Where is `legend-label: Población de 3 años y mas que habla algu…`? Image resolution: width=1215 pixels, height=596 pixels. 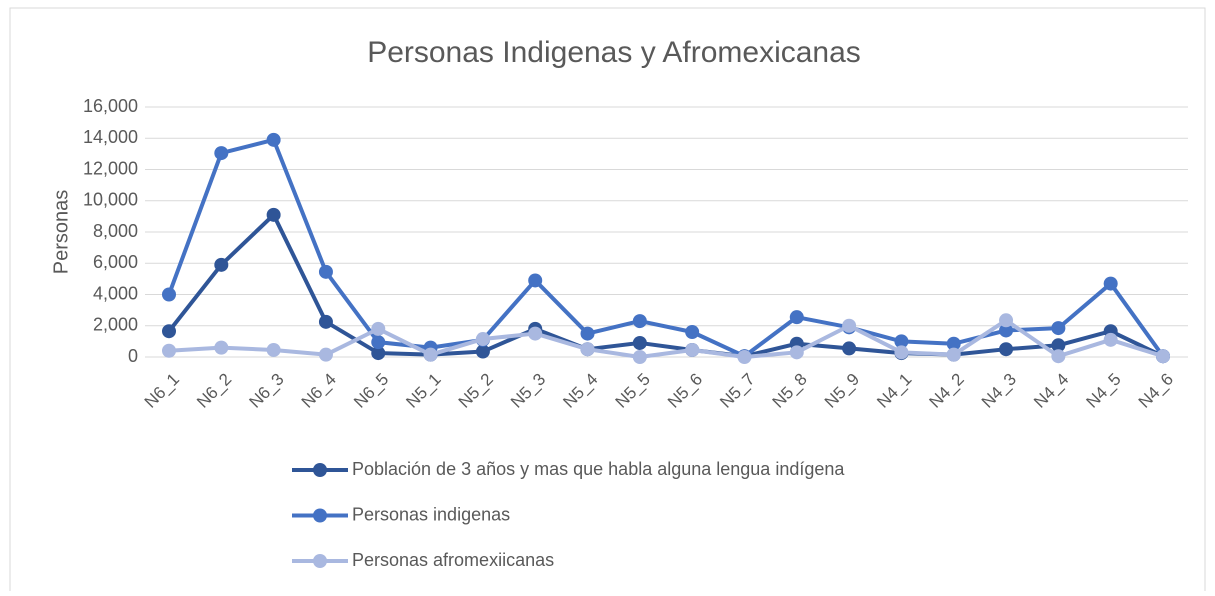
legend-label: Población de 3 años y mas que habla algu… is located at coordinates (598, 469).